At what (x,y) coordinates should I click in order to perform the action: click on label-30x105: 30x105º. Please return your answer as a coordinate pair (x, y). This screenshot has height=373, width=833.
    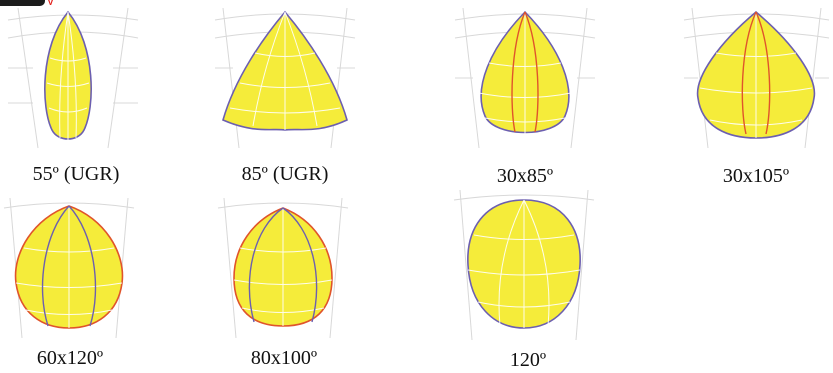
    Looking at the image, I should click on (756, 176).